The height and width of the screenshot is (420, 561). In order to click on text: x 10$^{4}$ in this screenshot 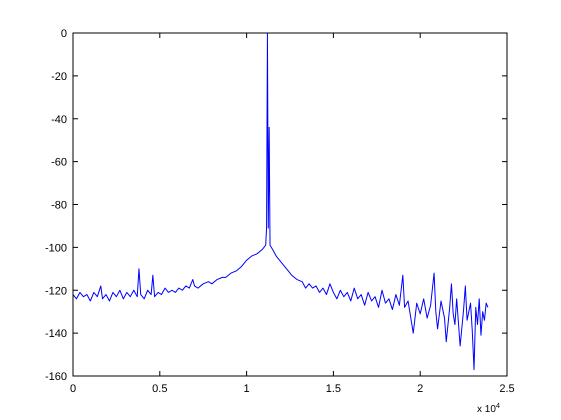, I will do `click(488, 407)`.